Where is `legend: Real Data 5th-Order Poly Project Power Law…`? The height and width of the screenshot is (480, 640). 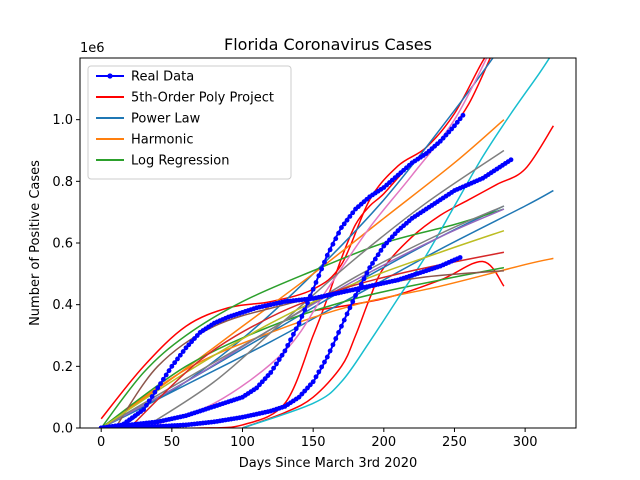
legend: Real Data 5th-Order Poly Project Power Law… is located at coordinates (189, 122).